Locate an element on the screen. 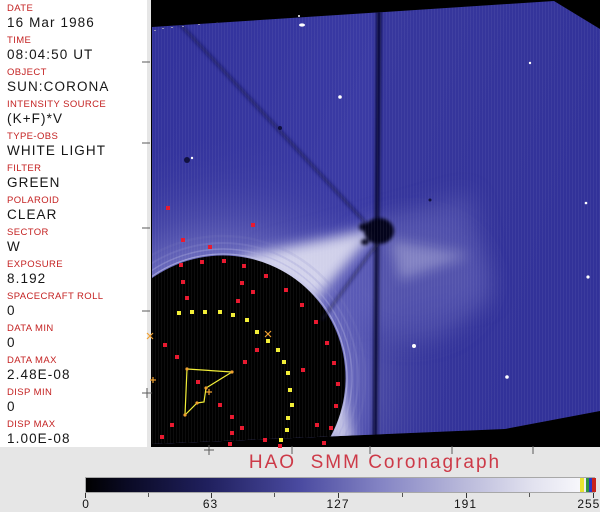 This screenshot has height=512, width=600. metadata-field: FILTER GREEN is located at coordinates (77, 177).